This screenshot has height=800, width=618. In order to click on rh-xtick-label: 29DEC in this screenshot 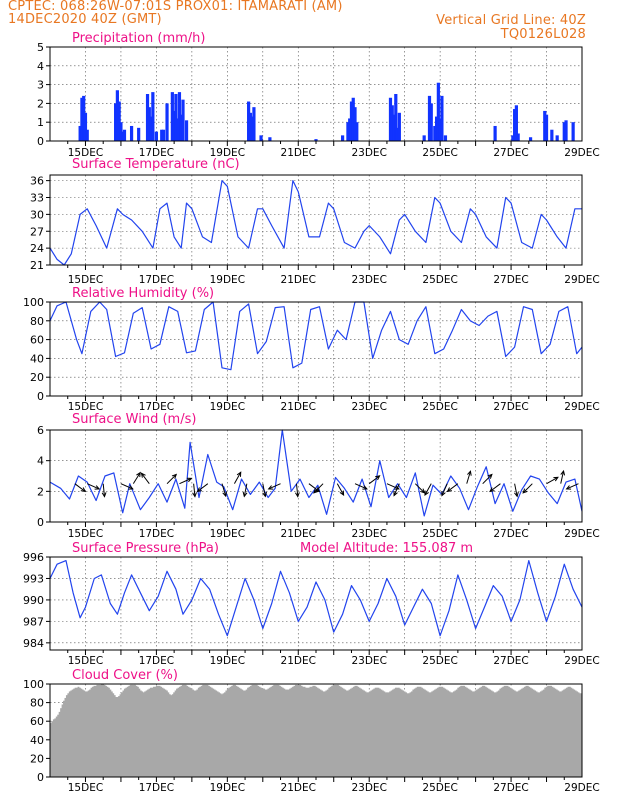, I will do `click(581, 407)`.